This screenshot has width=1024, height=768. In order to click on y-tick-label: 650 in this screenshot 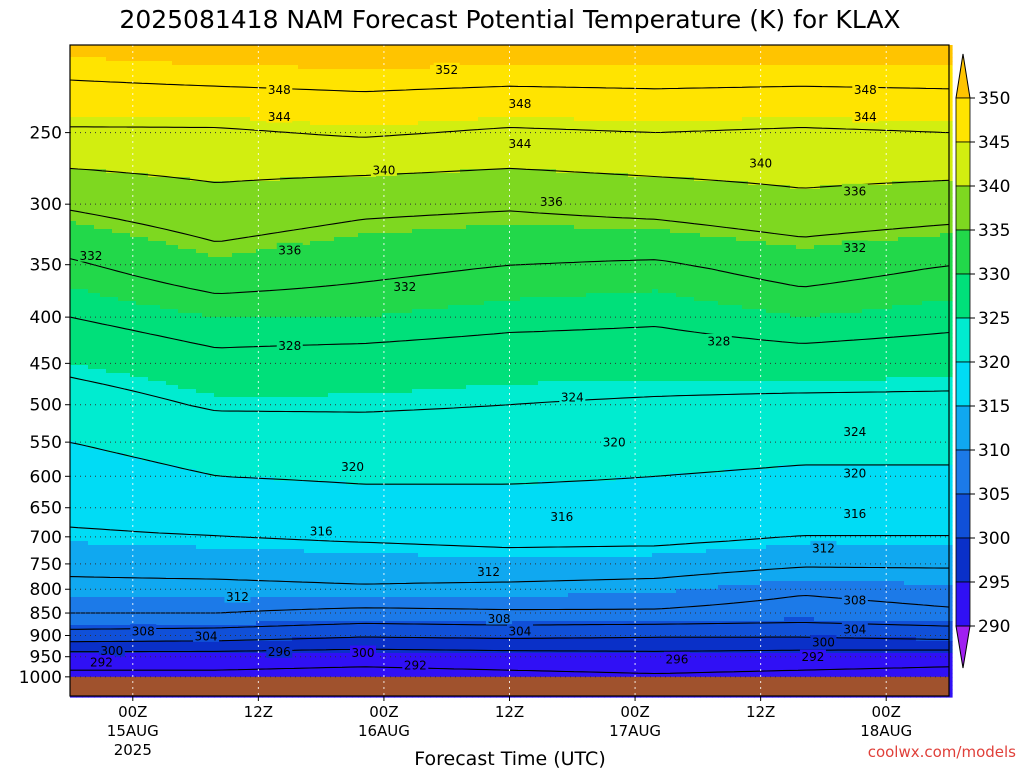, I will do `click(46, 509)`.